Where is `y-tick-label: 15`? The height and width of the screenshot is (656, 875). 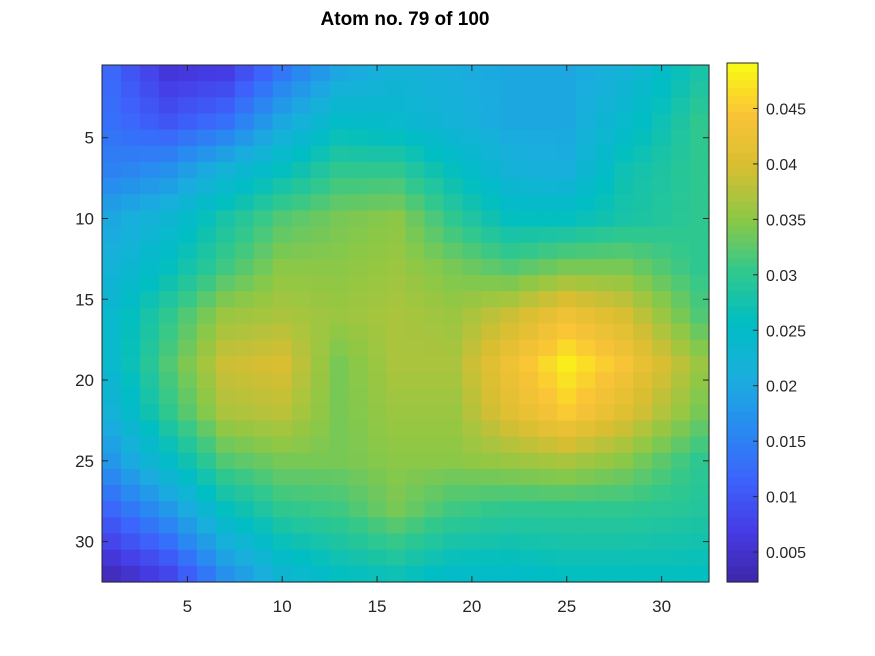 y-tick-label: 15 is located at coordinates (84, 299).